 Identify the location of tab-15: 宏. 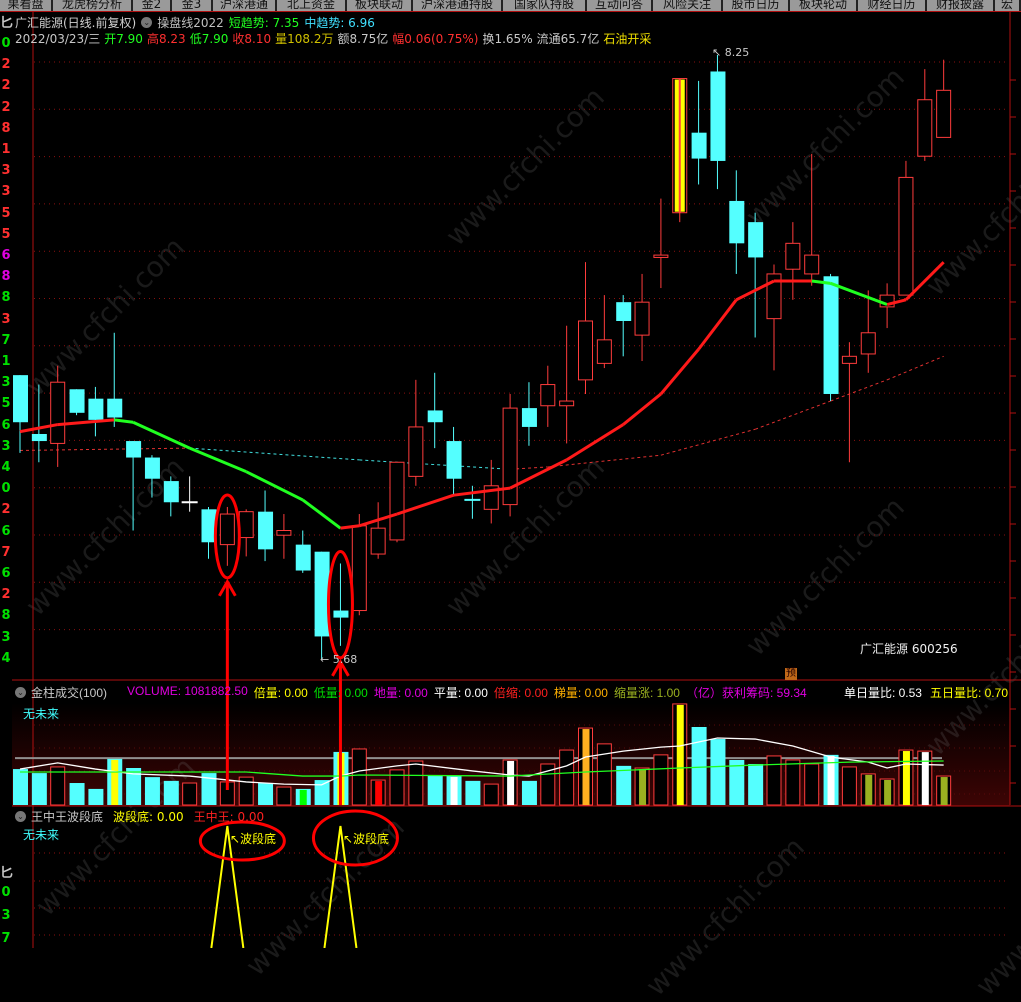
(1008, 5).